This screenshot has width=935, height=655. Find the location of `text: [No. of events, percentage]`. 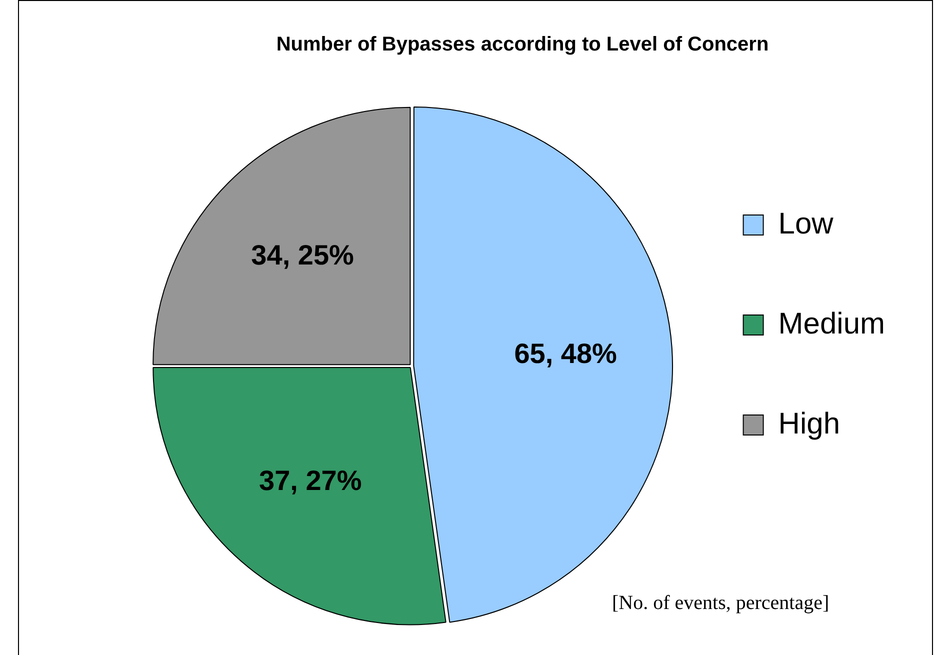

text: [No. of events, percentage] is located at coordinates (721, 603).